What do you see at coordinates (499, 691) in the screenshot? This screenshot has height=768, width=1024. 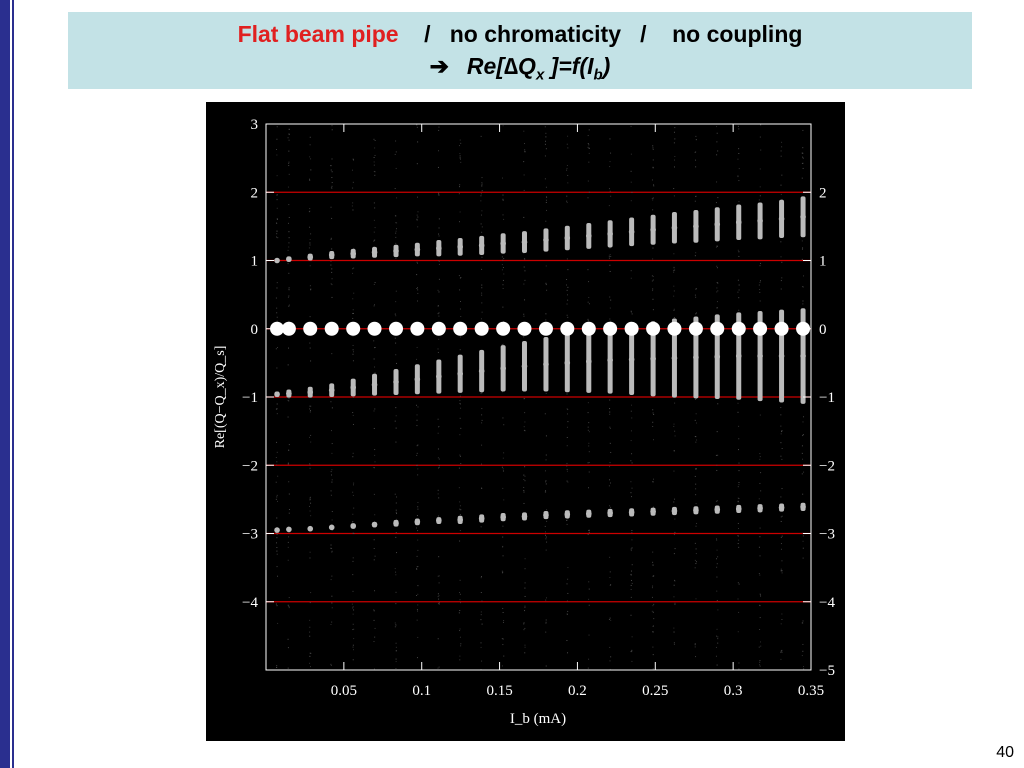 I see `x-tick-label: 0.15` at bounding box center [499, 691].